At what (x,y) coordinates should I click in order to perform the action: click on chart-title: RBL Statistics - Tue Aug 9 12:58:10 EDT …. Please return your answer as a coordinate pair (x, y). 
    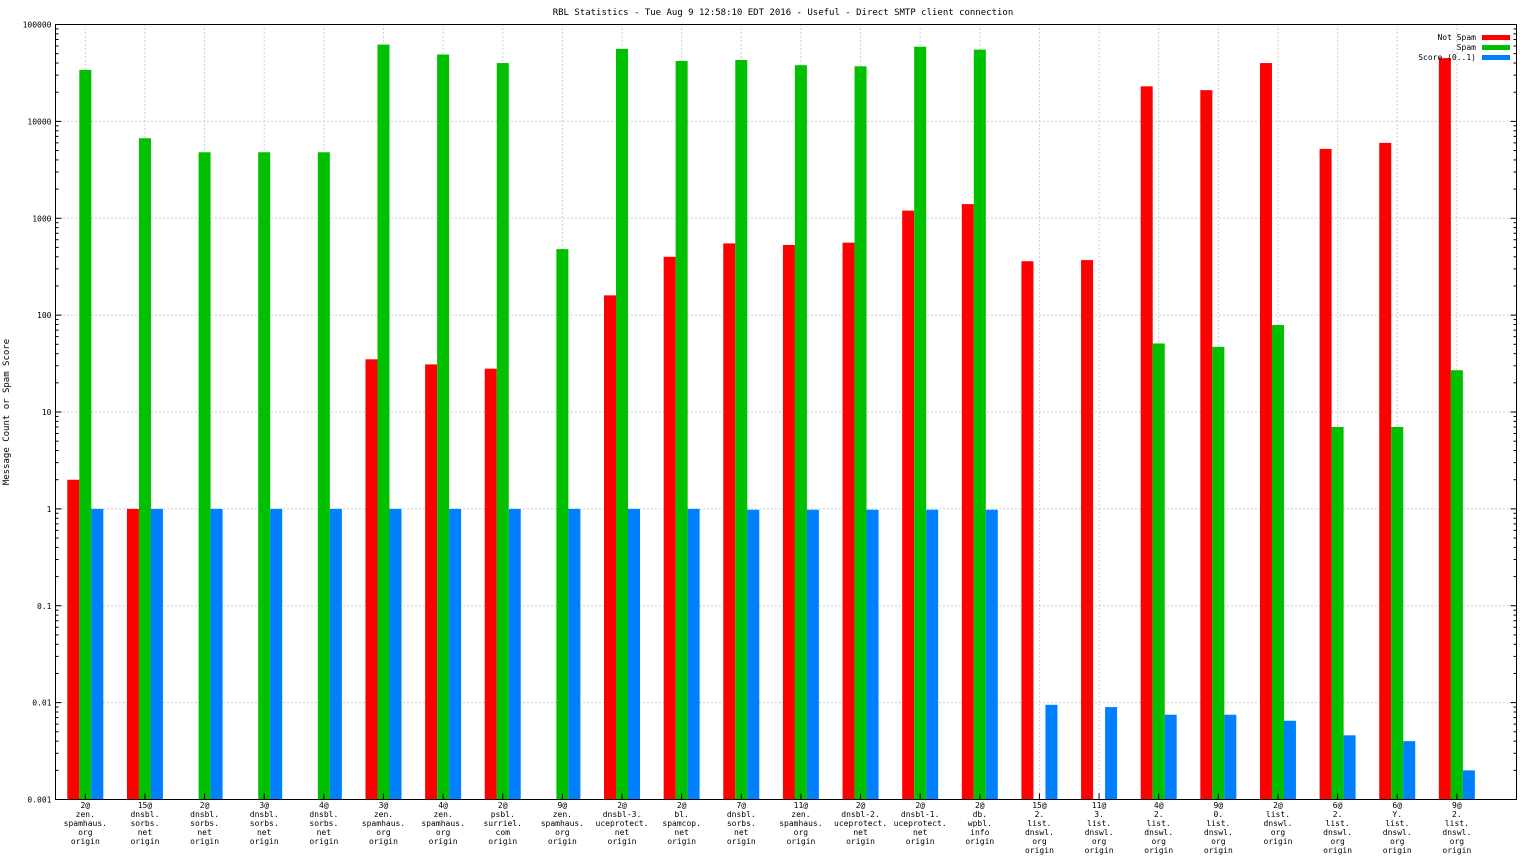
    Looking at the image, I should click on (783, 13).